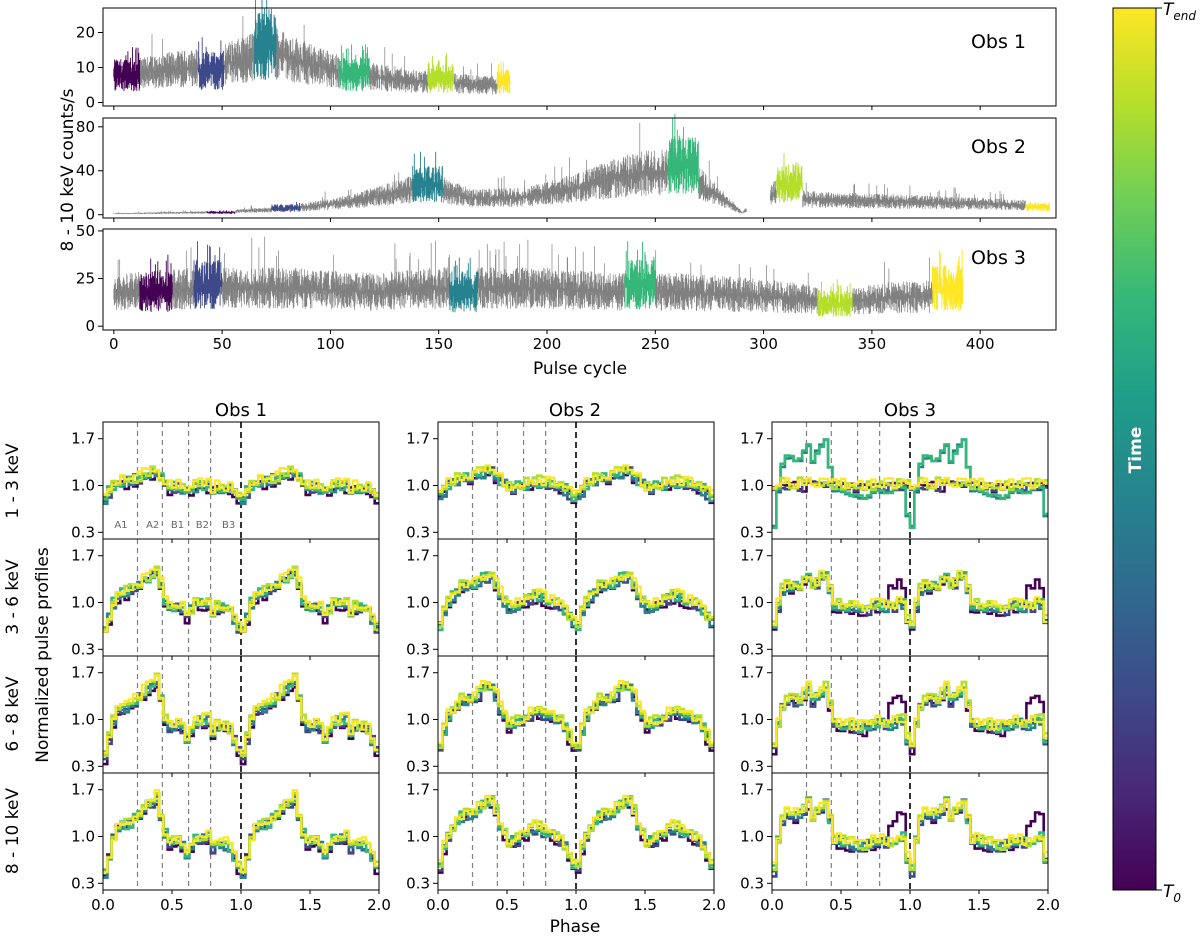 The height and width of the screenshot is (939, 1200). I want to click on pulse-panel-2-1: 0.3 1.0 1.7, so click(894, 599).